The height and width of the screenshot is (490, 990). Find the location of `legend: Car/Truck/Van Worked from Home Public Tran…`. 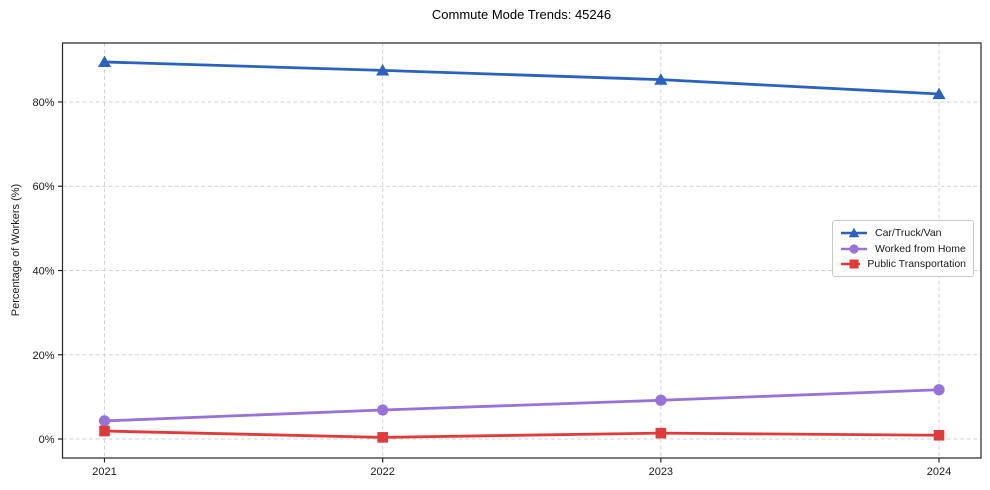

legend: Car/Truck/Van Worked from Home Public Tran… is located at coordinates (903, 248).